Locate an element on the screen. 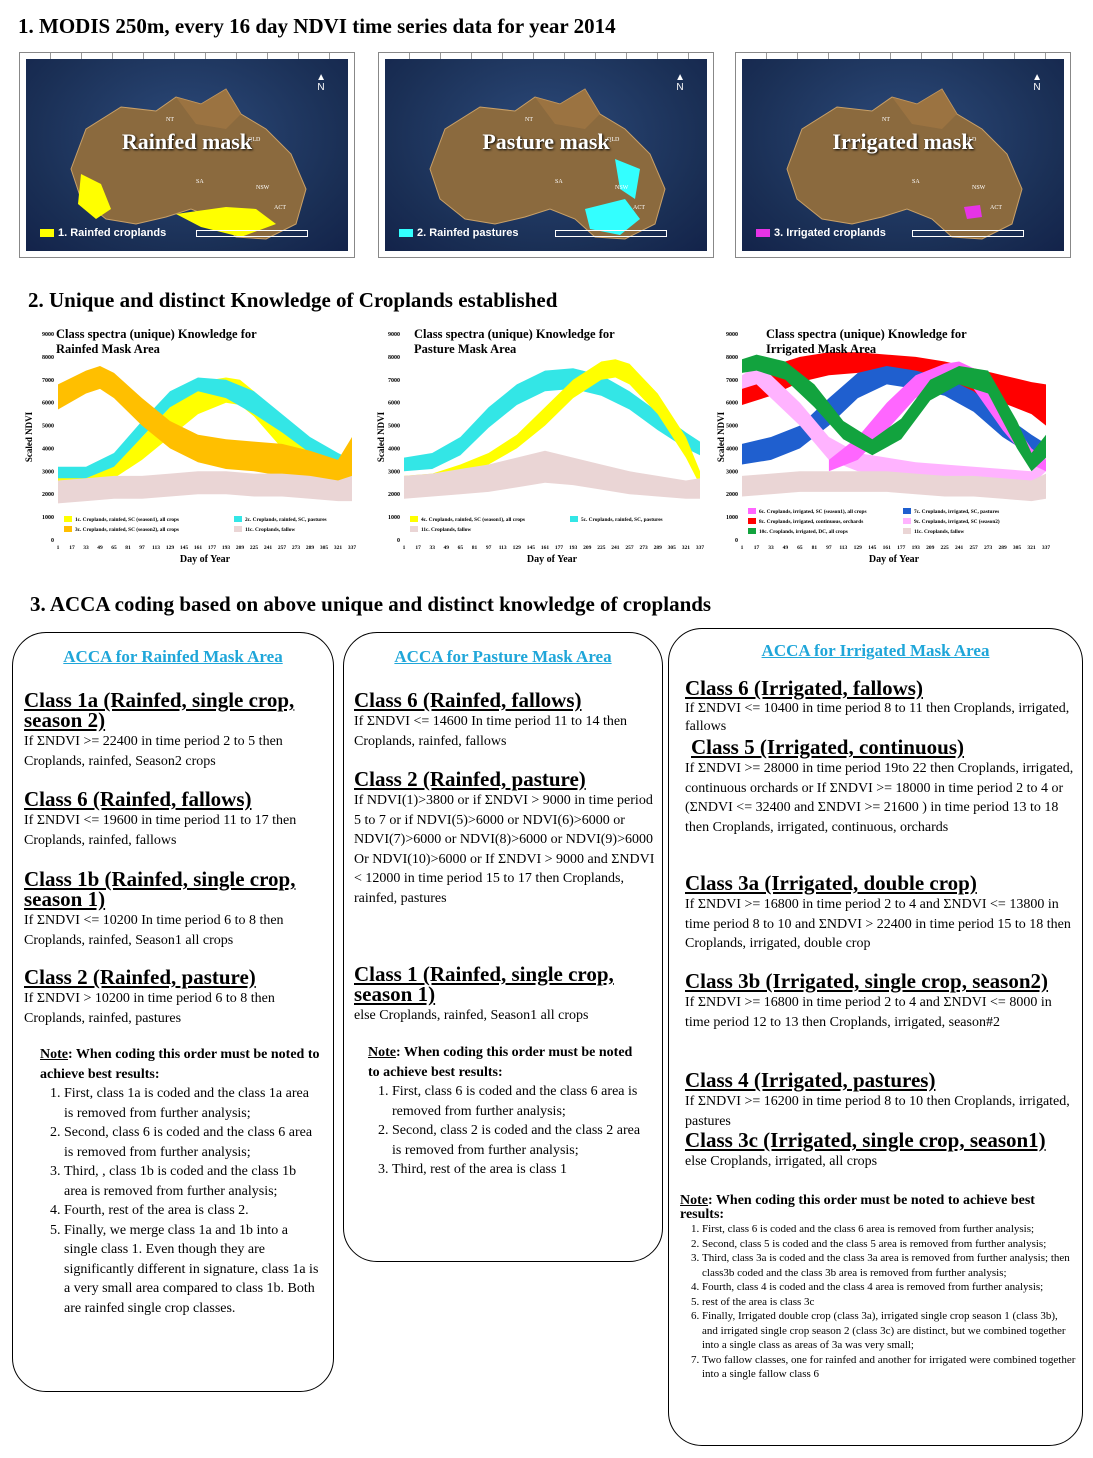  x-tick-label: 81 is located at coordinates (815, 548).